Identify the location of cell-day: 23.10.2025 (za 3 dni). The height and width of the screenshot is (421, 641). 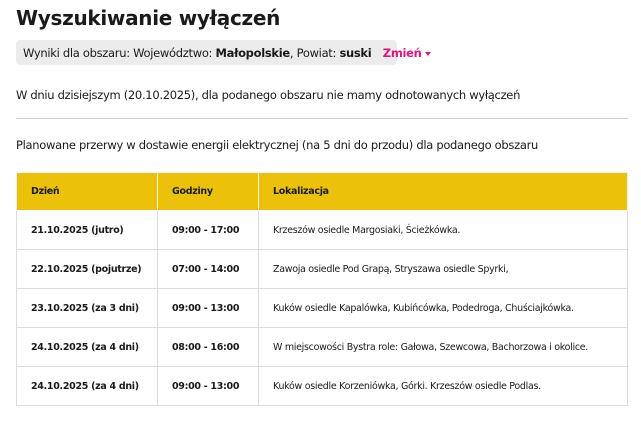
(87, 308).